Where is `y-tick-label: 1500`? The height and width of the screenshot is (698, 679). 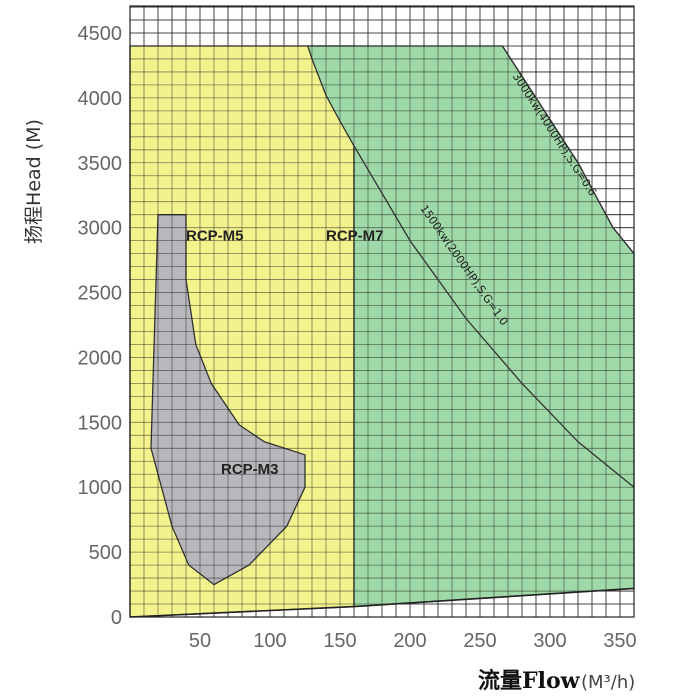
y-tick-label: 1500 is located at coordinates (100, 423).